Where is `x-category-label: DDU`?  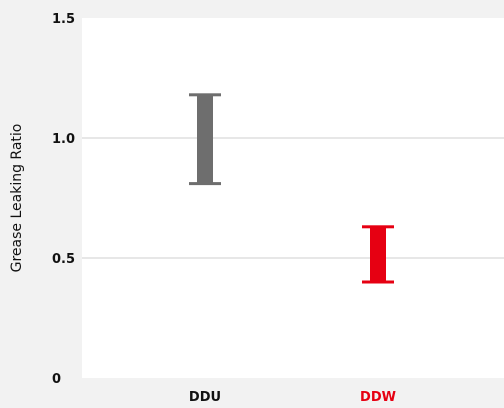
x-category-label: DDU is located at coordinates (205, 397).